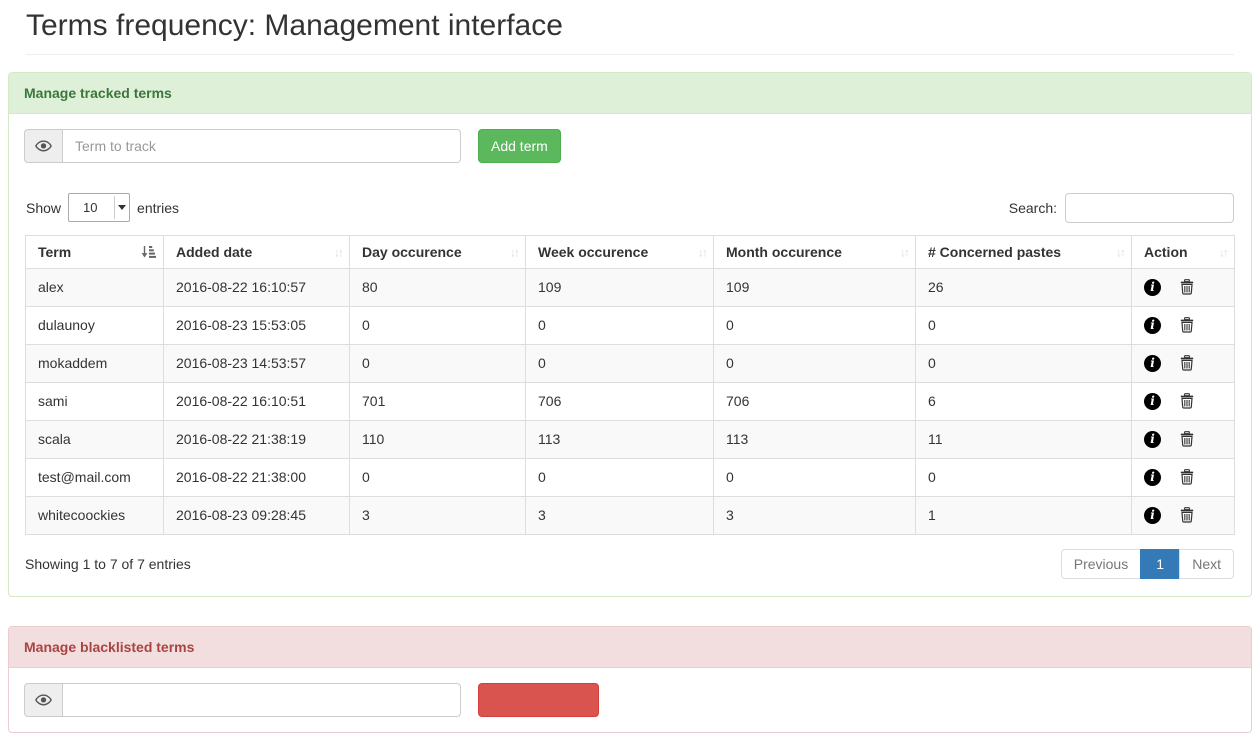  Describe the element at coordinates (1149, 207) in the screenshot. I see `search-input` at that location.